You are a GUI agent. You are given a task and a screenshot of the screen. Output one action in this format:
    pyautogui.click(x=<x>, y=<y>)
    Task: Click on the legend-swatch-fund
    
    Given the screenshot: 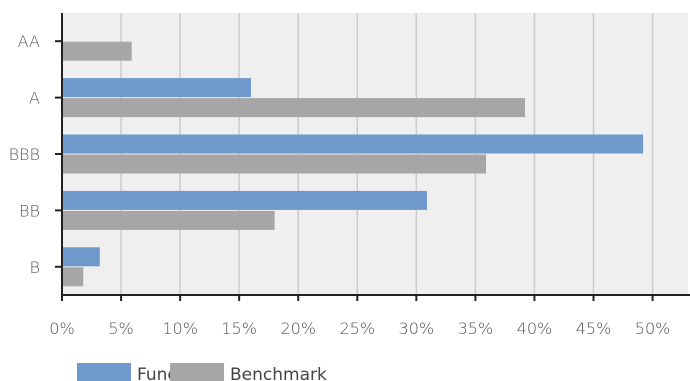 What is the action you would take?
    pyautogui.click(x=104, y=372)
    